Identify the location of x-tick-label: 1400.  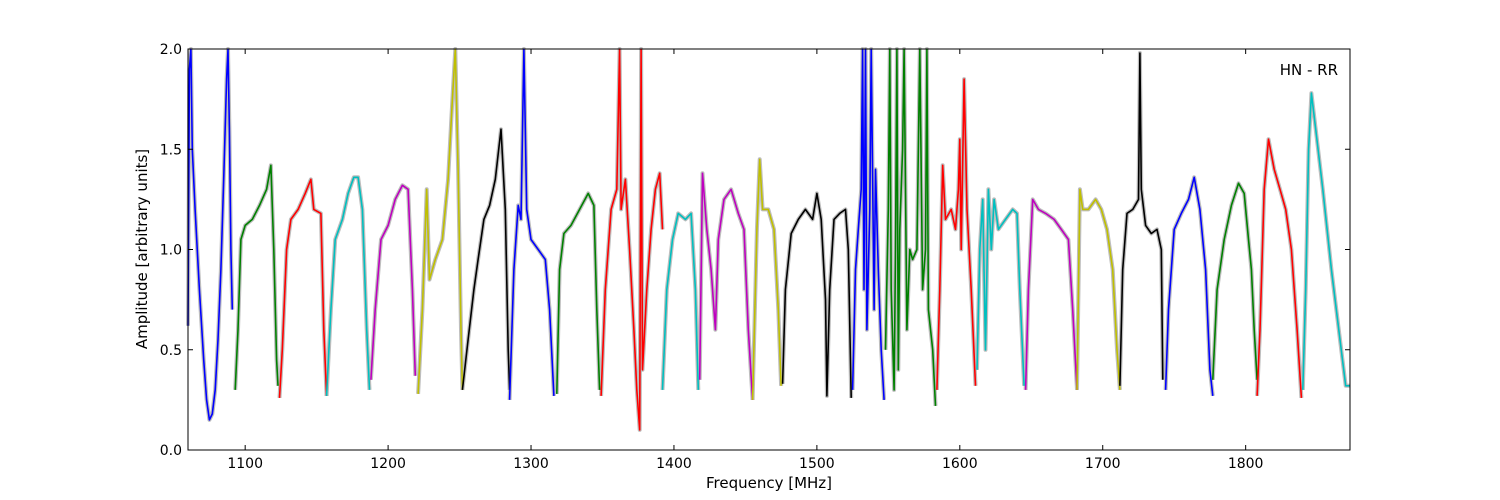
(674, 464).